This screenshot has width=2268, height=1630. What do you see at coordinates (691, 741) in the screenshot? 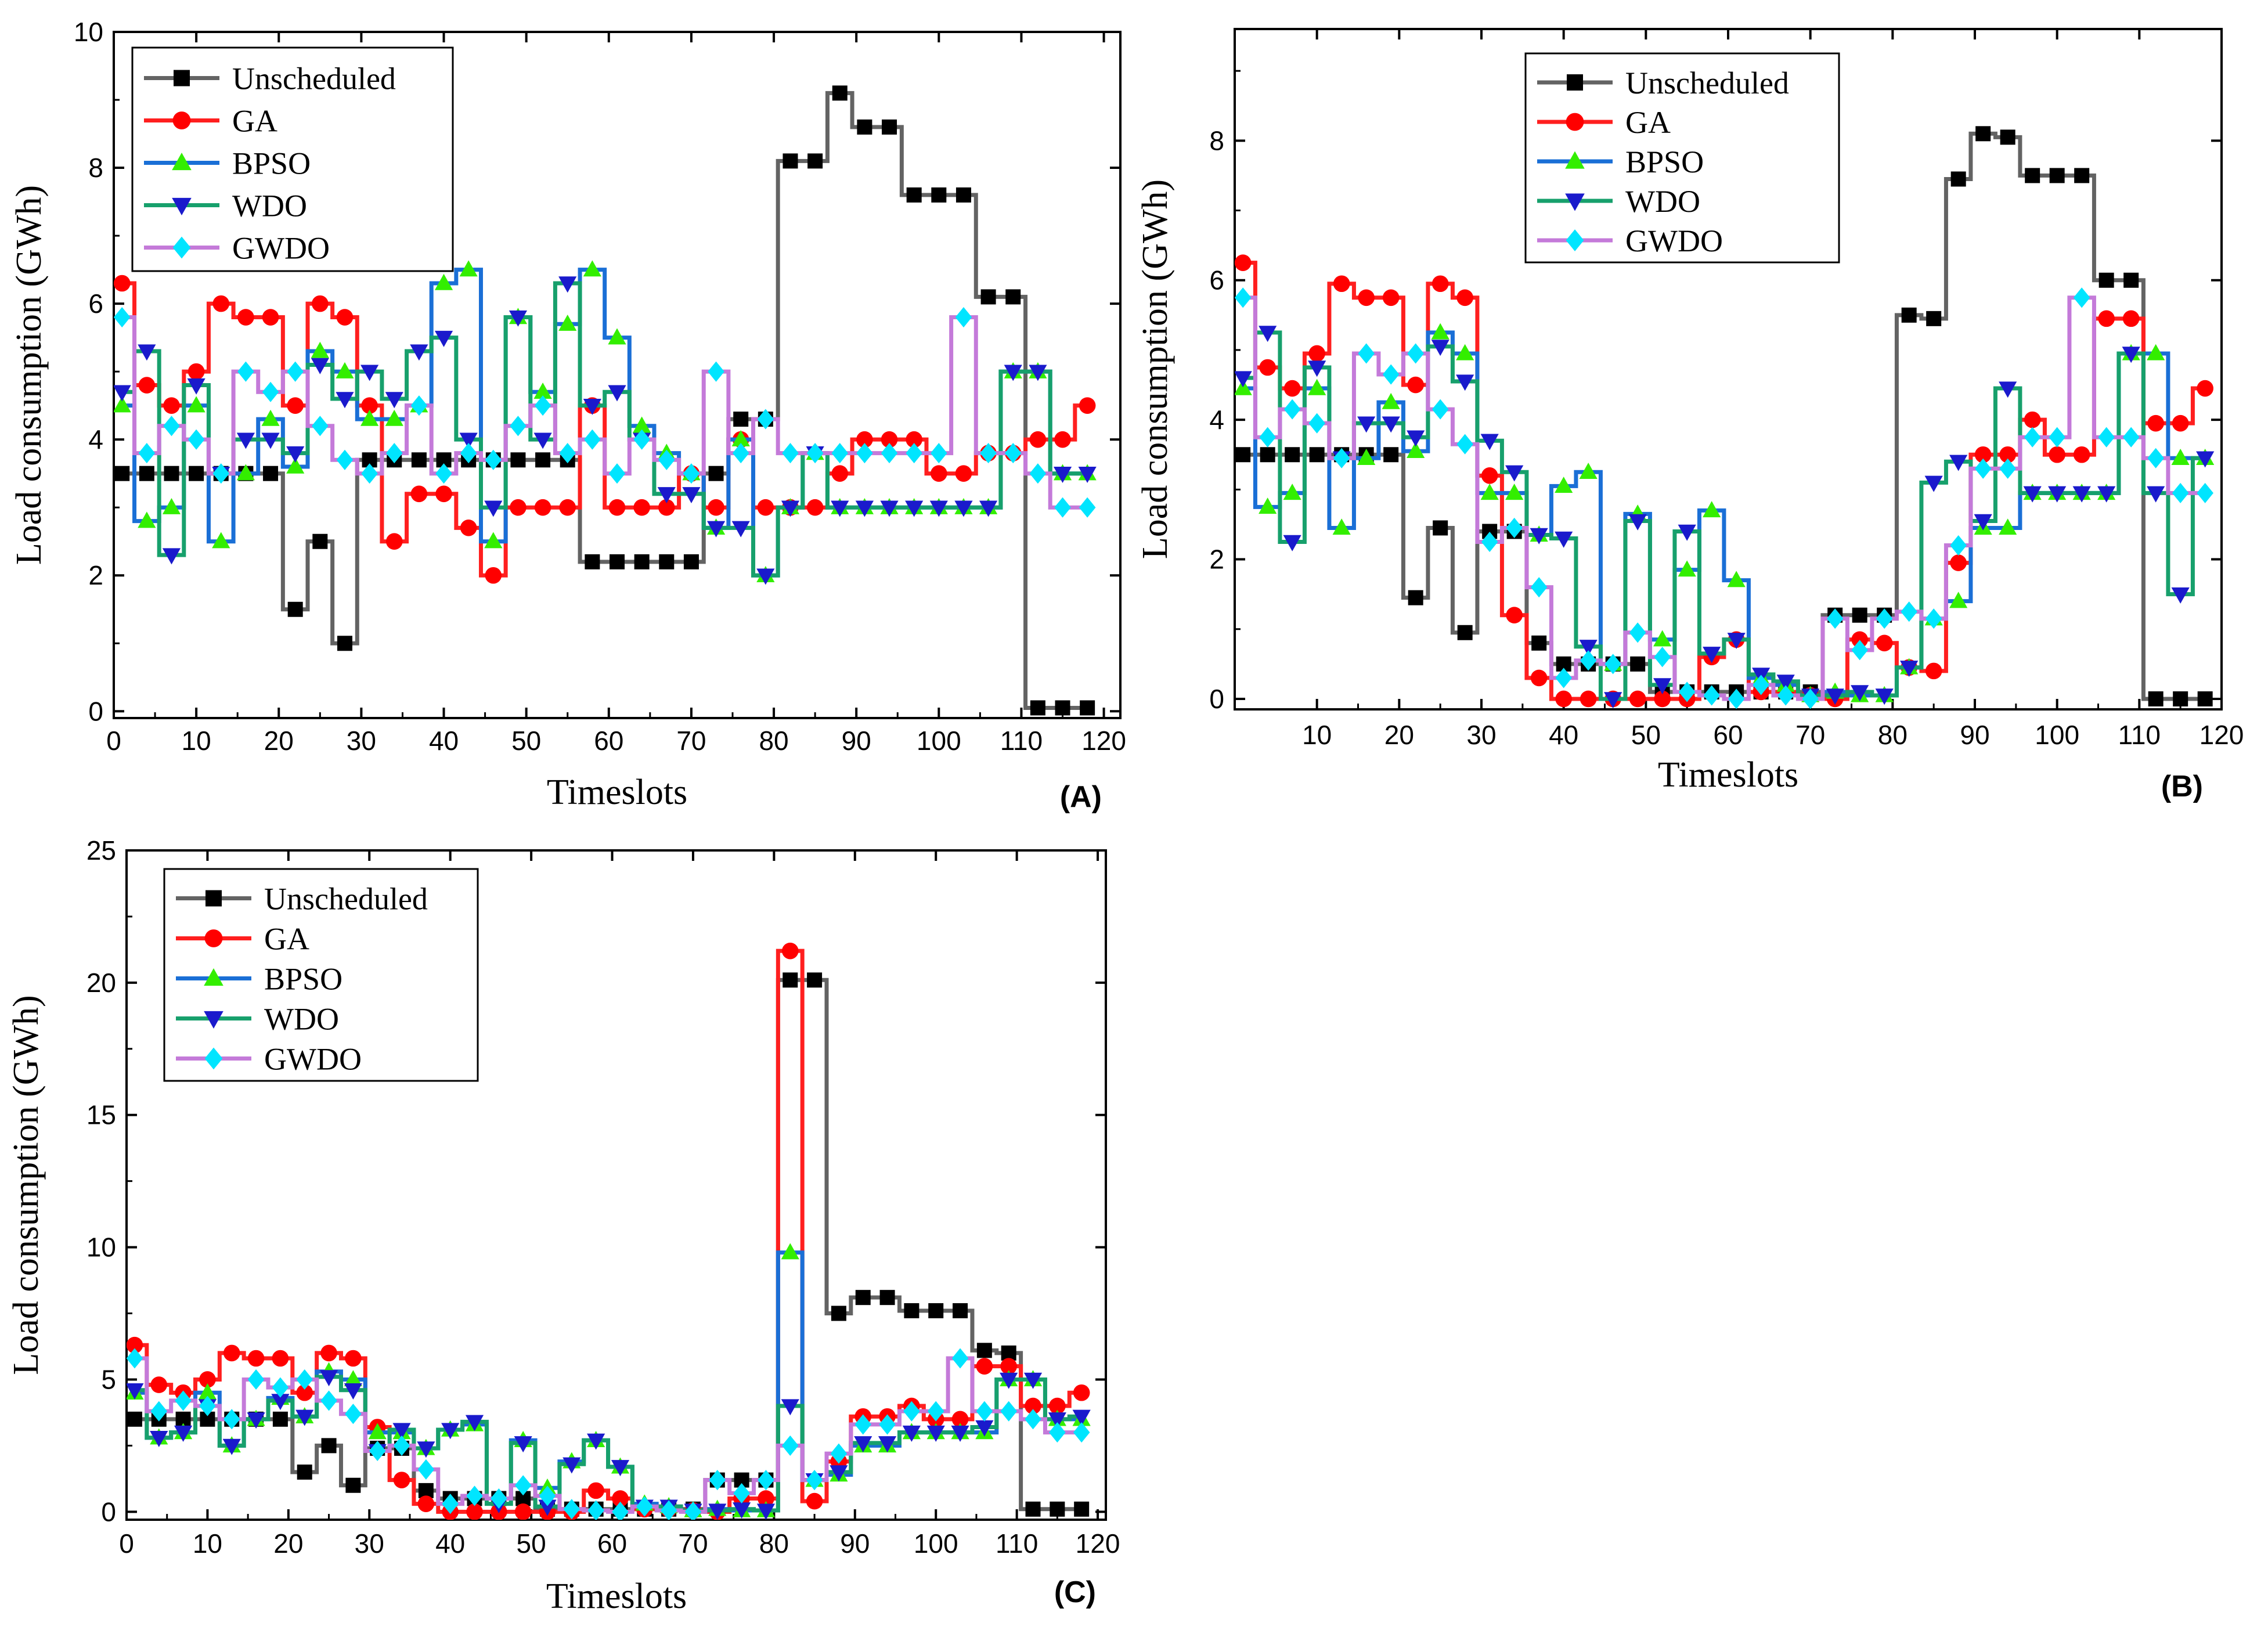
I see `x-tick-label: 70` at bounding box center [691, 741].